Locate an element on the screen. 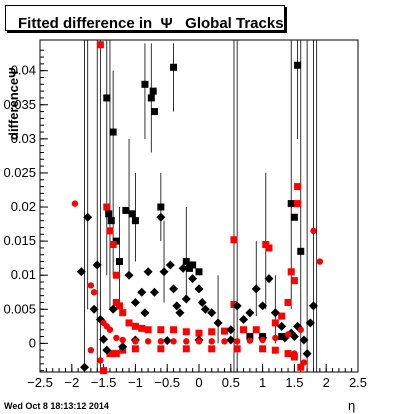 Image resolution: width=400 pixels, height=414 pixels. x-tick-label: 2.5 is located at coordinates (358, 382).